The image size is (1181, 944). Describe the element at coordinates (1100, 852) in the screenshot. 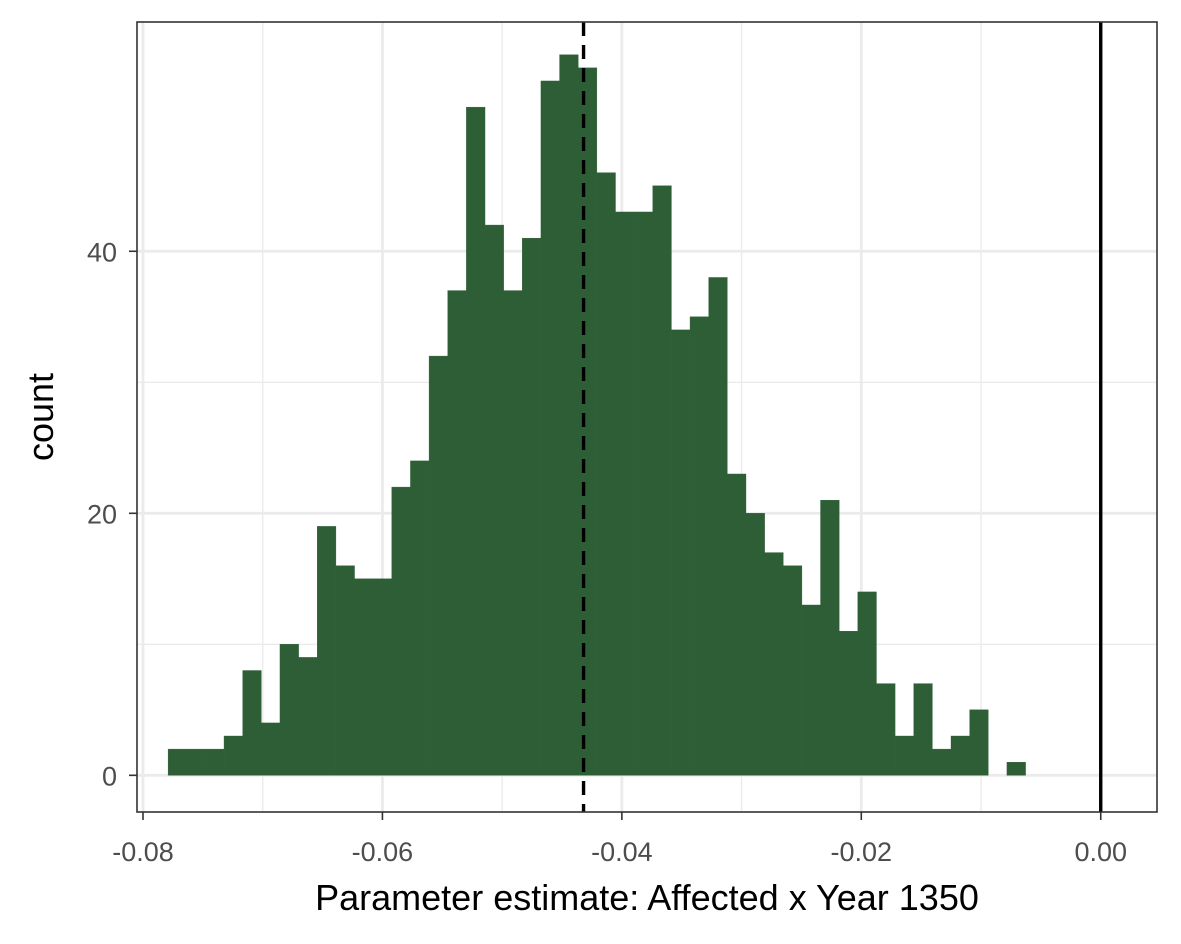

I see `x-tick-label: 0.00` at that location.